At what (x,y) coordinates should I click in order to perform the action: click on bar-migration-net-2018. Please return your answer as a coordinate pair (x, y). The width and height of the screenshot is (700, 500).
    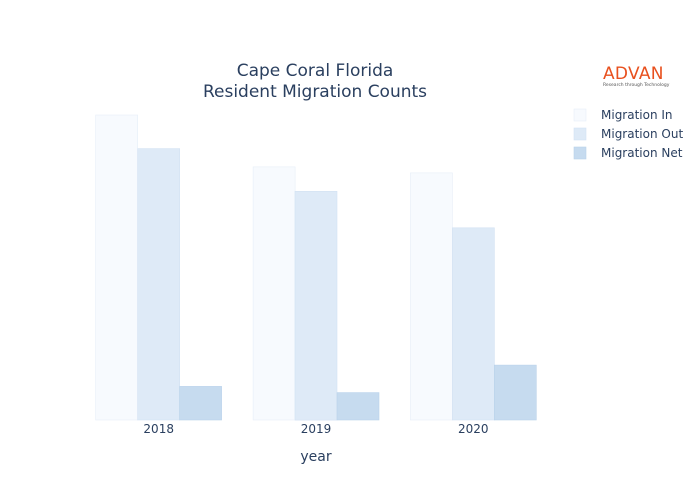
    Looking at the image, I should click on (200, 403).